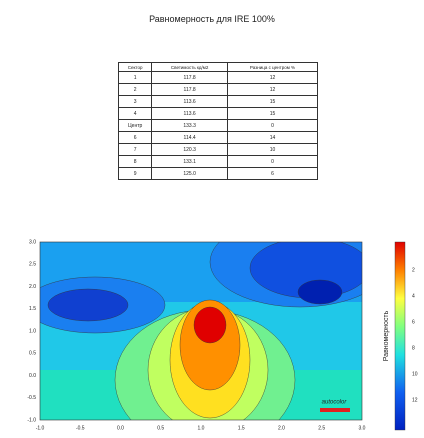 The height and width of the screenshot is (438, 424). Describe the element at coordinates (413, 270) in the screenshot. I see `colorbar-tick-label: 2` at that location.